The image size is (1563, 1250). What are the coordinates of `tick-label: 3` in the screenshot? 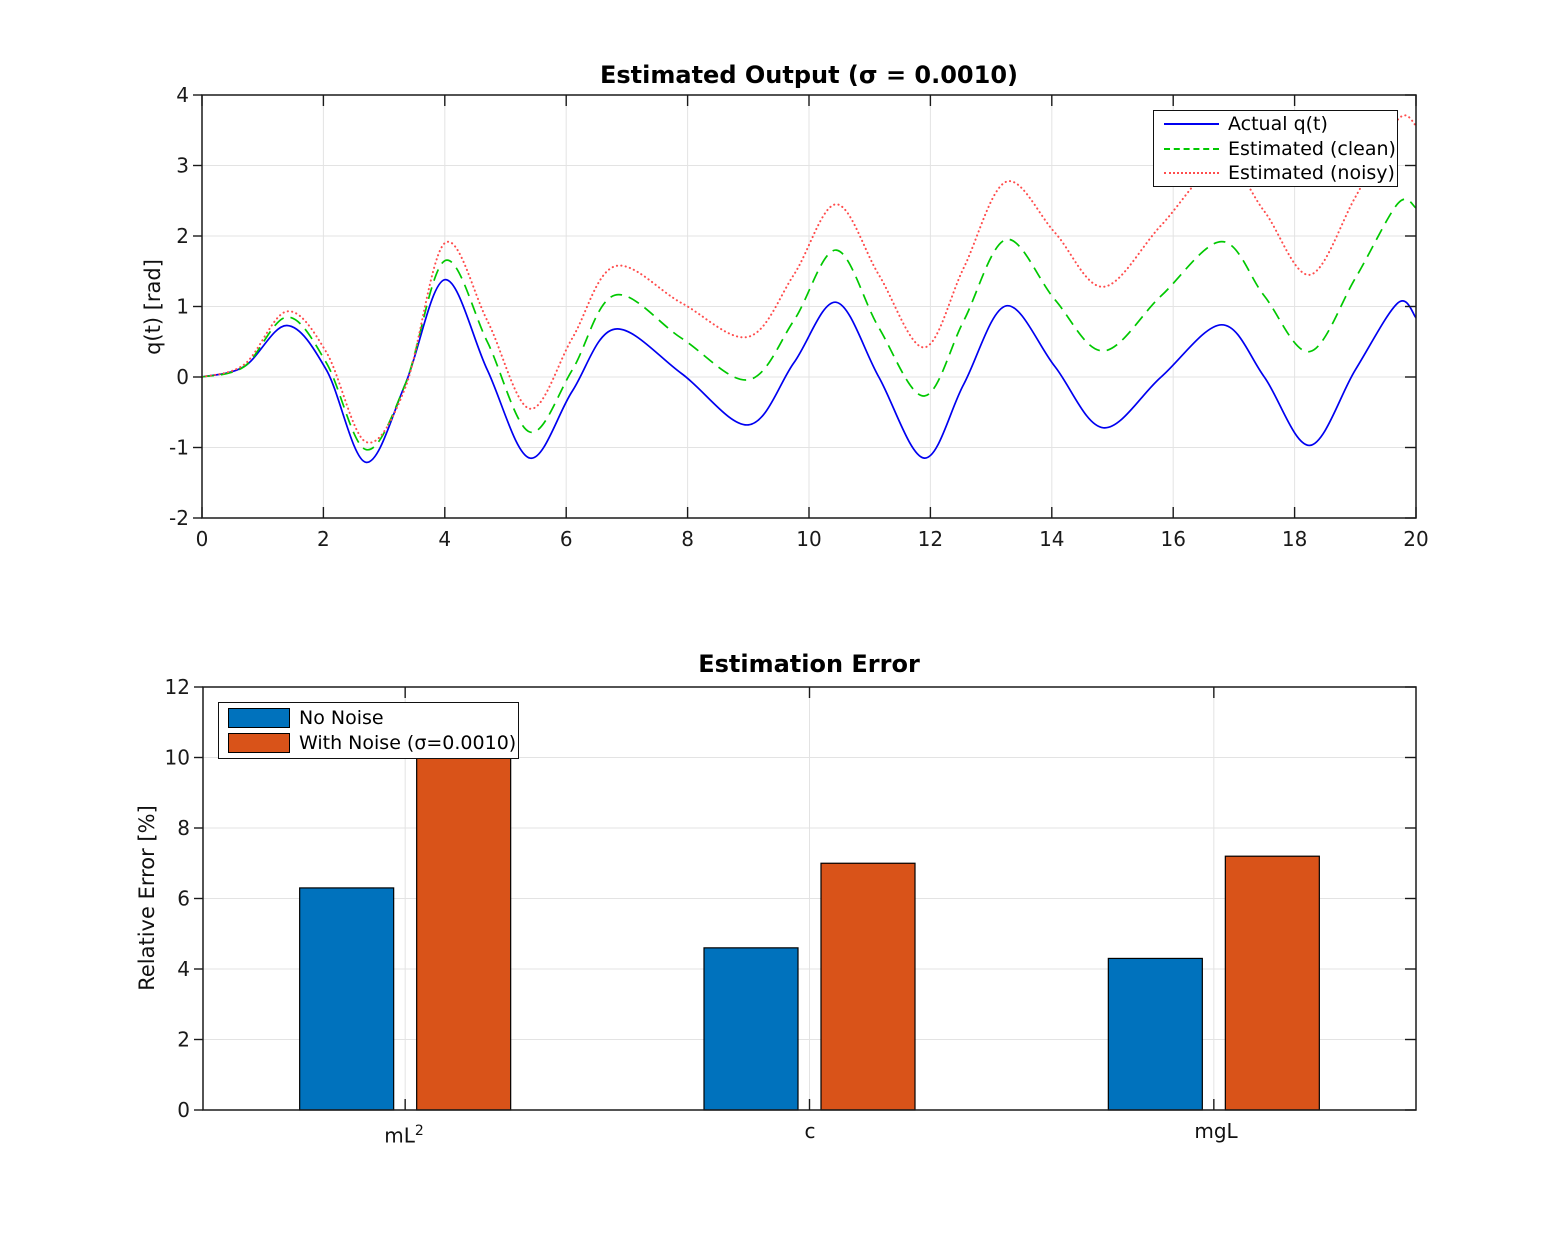 It's located at (182, 166).